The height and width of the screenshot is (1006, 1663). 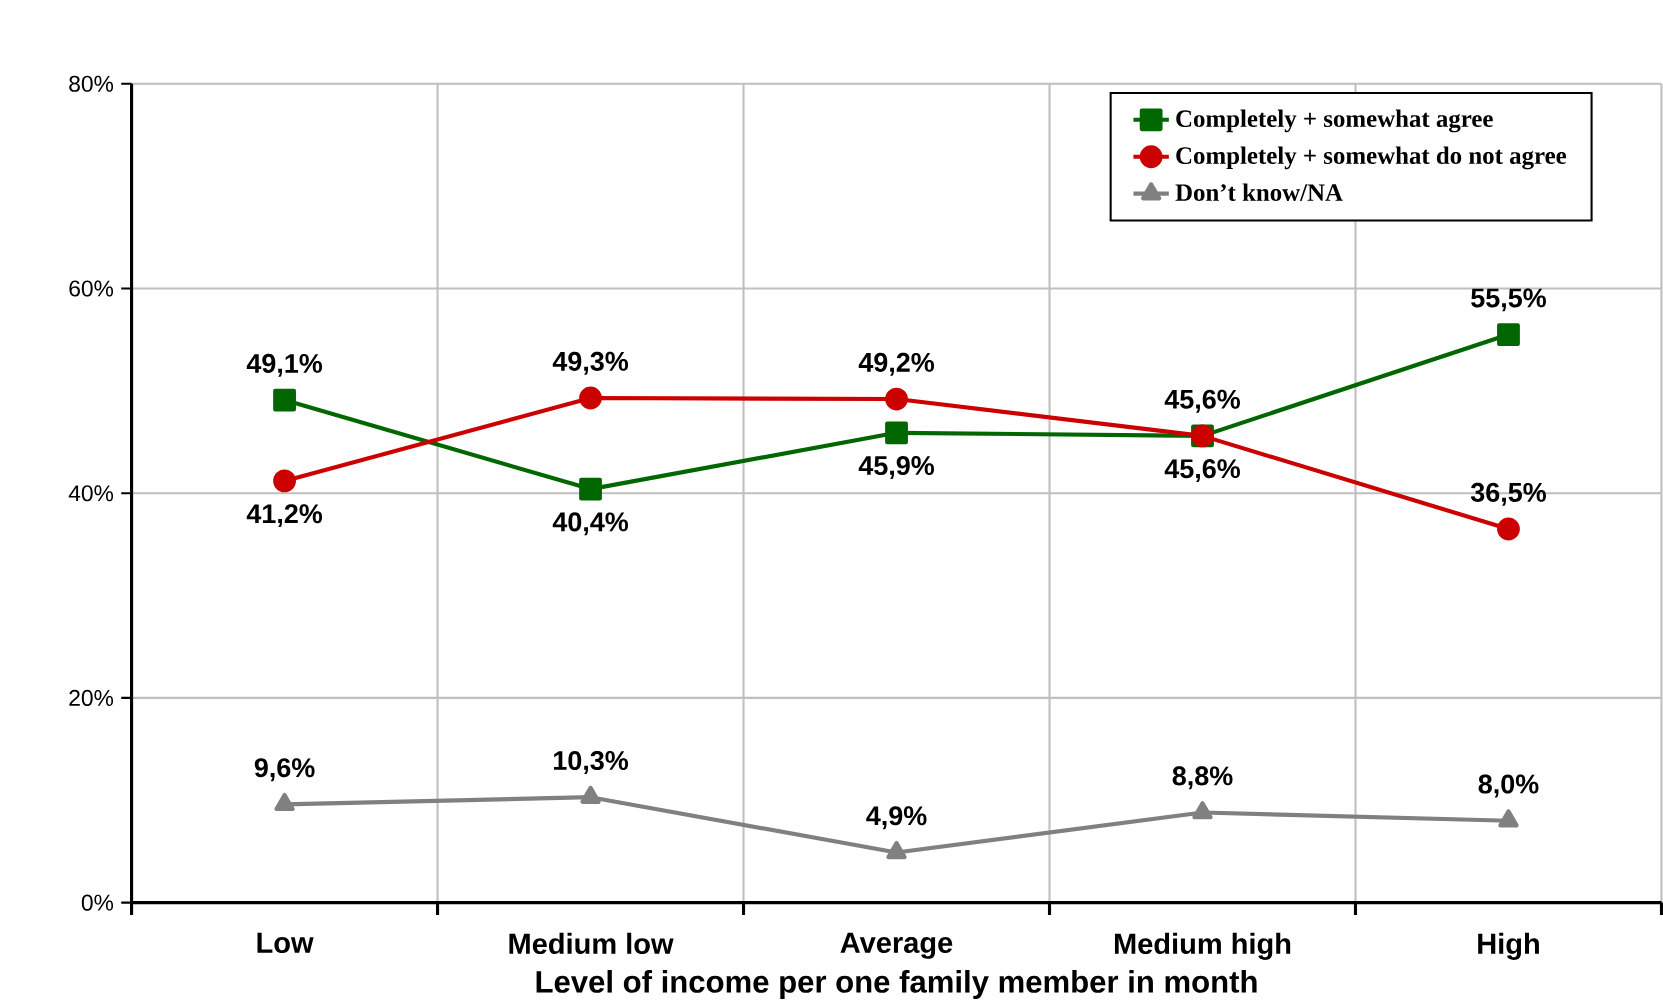 I want to click on x-tick-label: Medium high, so click(x=1202, y=946).